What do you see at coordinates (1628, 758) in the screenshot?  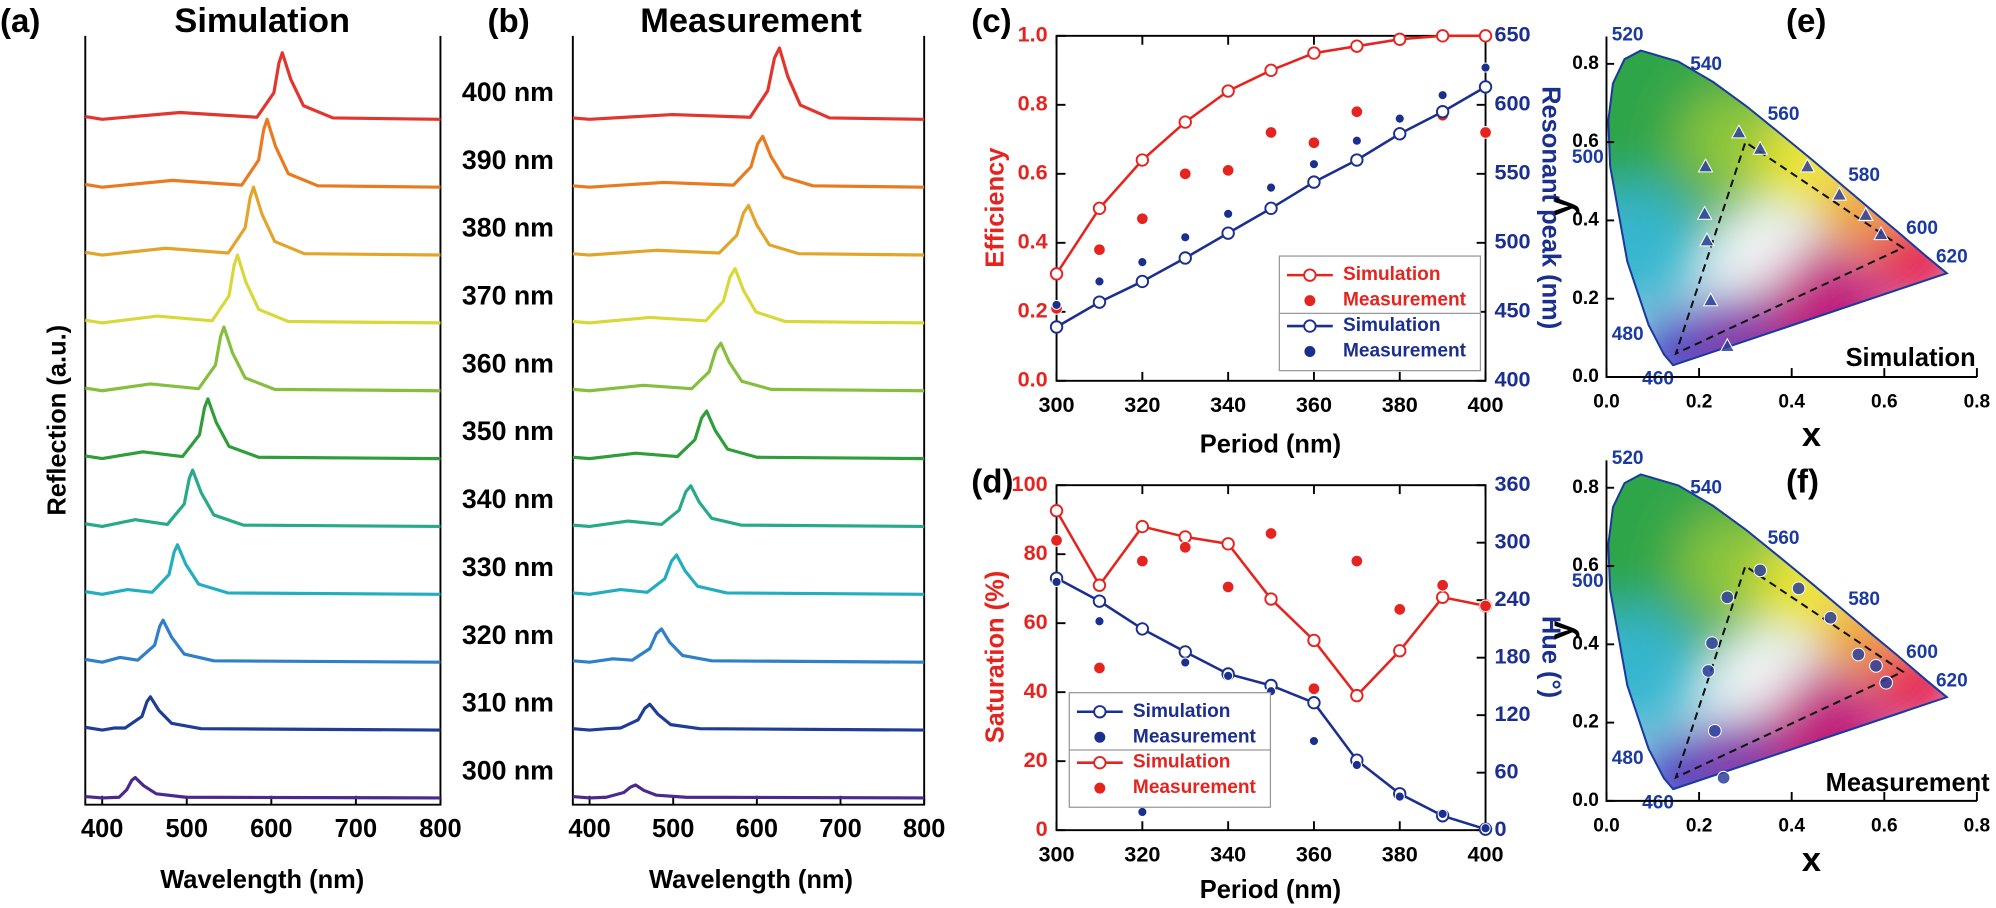 I see `locus-label: 480` at bounding box center [1628, 758].